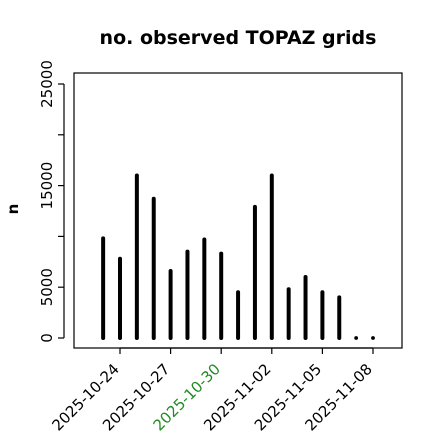 The height and width of the screenshot is (440, 440). I want to click on y-axis: 0 5000 15000 25000, so click(51, 201).